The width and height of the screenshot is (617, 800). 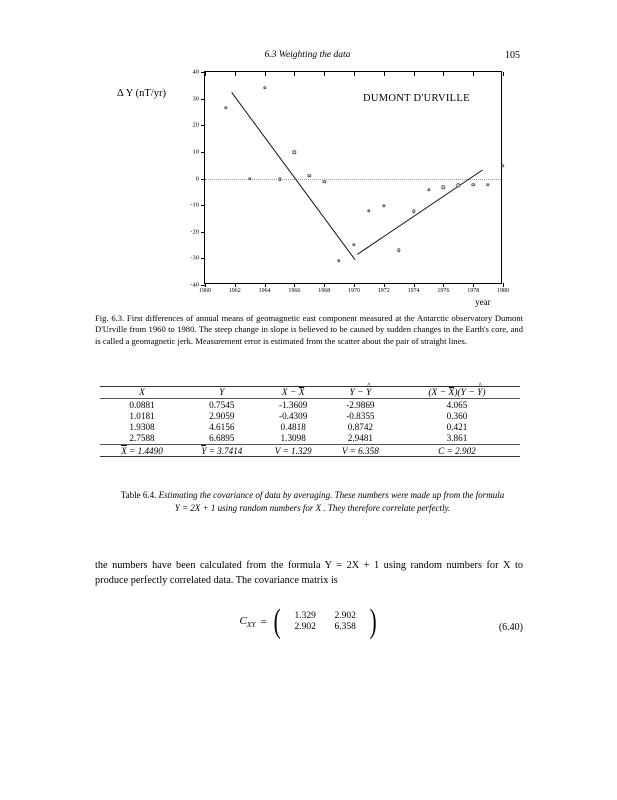 I want to click on table-rule-header, so click(x=310, y=399).